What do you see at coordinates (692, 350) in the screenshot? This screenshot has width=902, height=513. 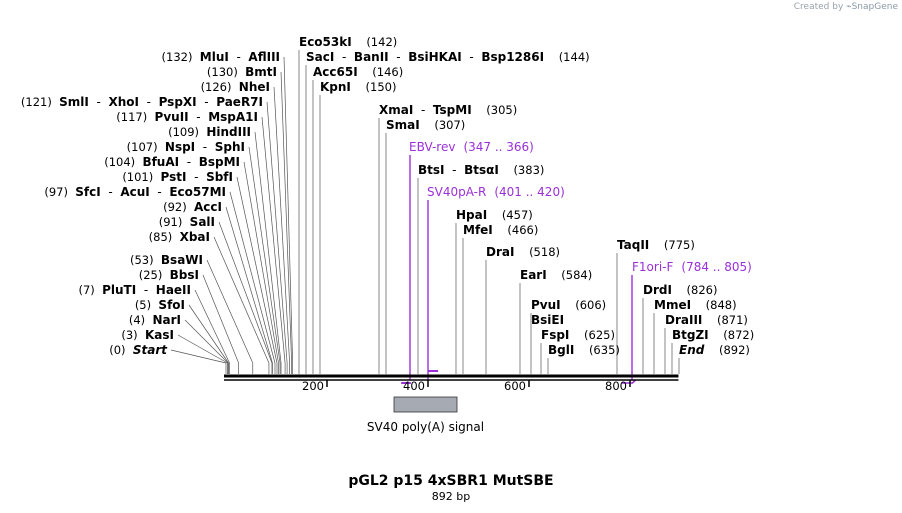 I see `enzyme-name: End` at bounding box center [692, 350].